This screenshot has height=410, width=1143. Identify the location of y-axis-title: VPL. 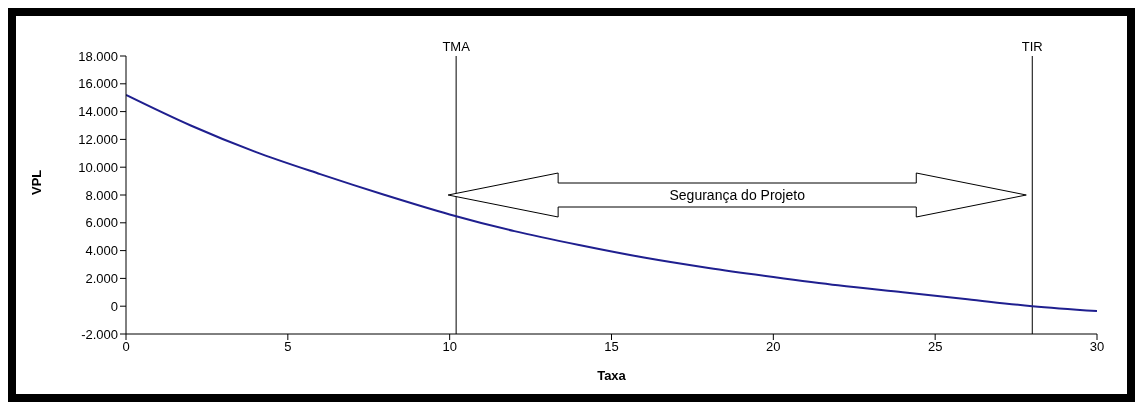
(36, 182).